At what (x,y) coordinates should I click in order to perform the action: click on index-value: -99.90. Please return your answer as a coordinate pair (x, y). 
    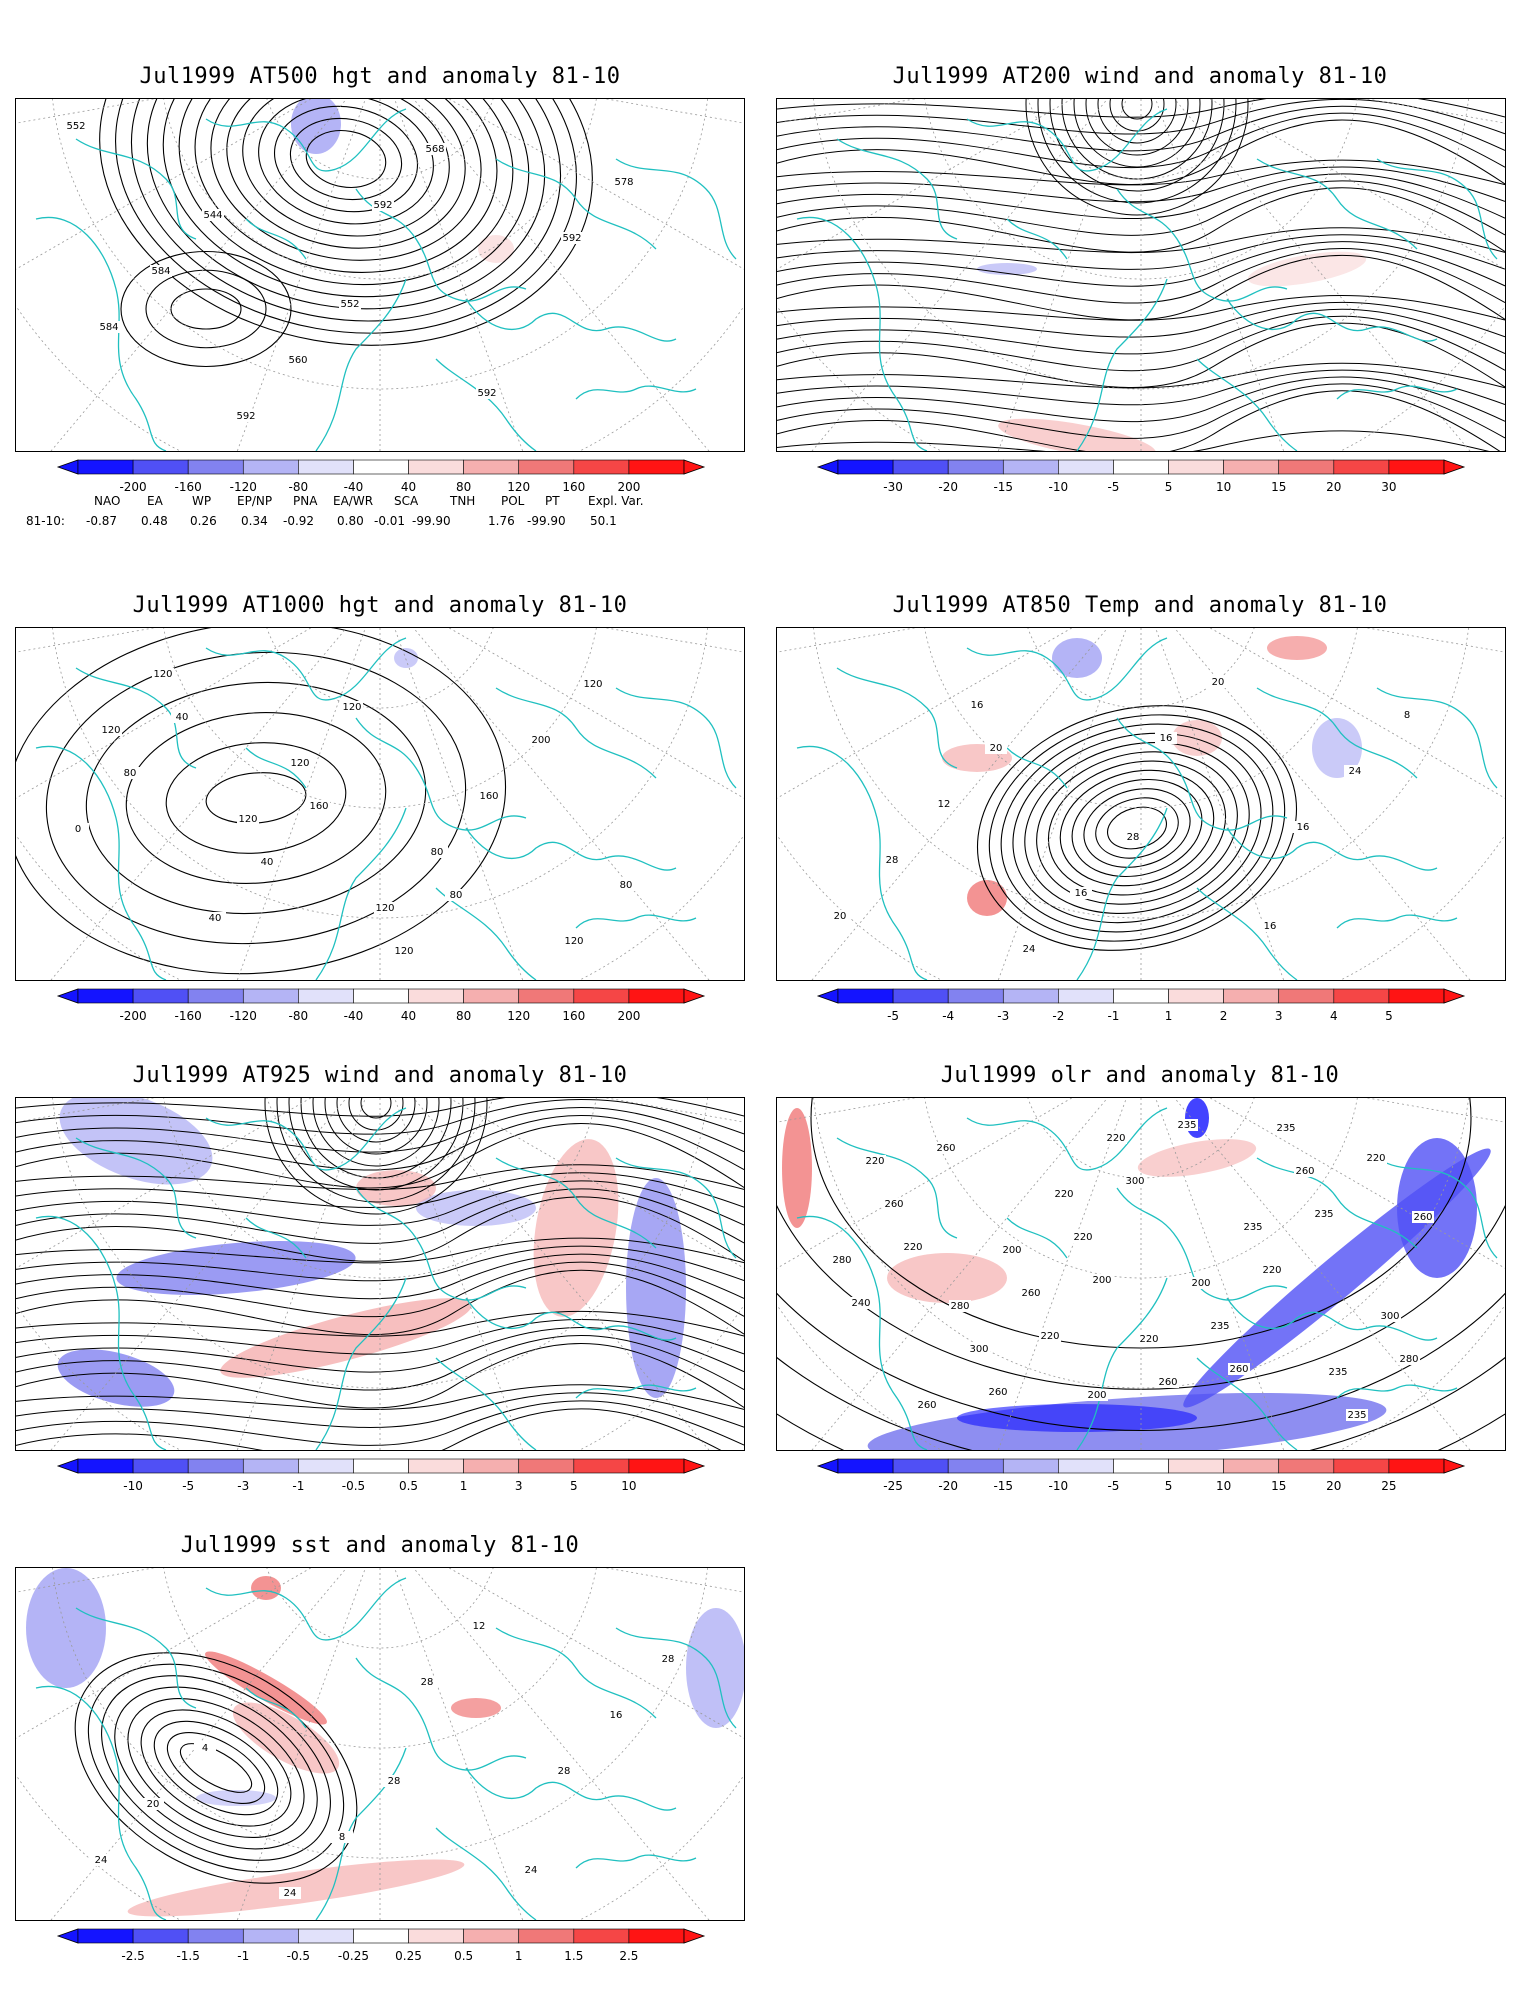
    Looking at the image, I should click on (546, 521).